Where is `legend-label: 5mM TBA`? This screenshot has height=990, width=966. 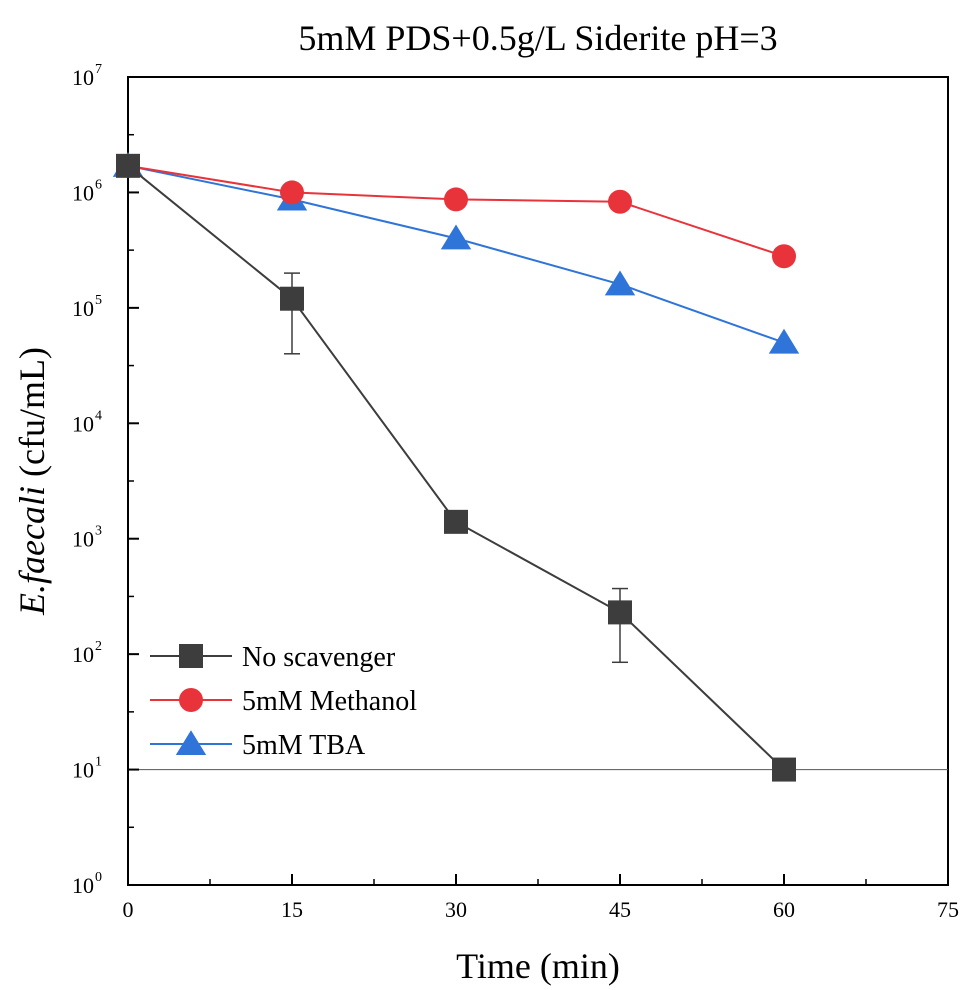
legend-label: 5mM TBA is located at coordinates (304, 745).